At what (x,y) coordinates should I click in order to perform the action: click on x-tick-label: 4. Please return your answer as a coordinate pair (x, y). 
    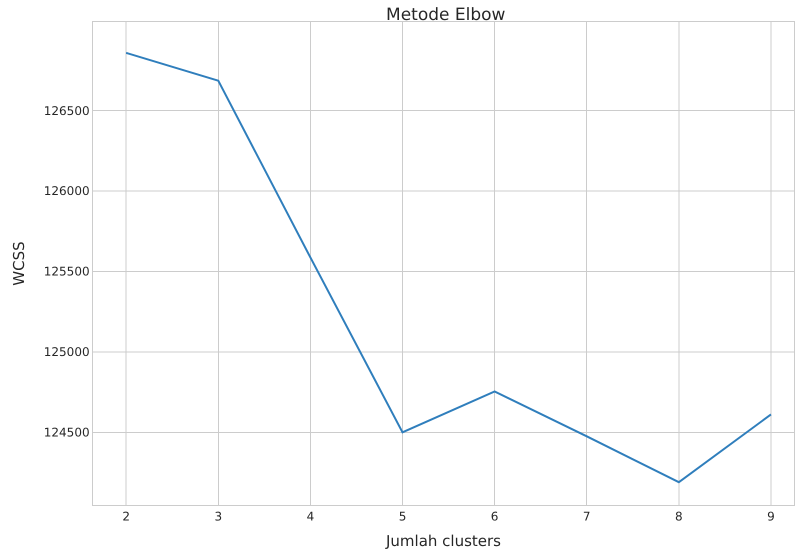
    Looking at the image, I should click on (310, 516).